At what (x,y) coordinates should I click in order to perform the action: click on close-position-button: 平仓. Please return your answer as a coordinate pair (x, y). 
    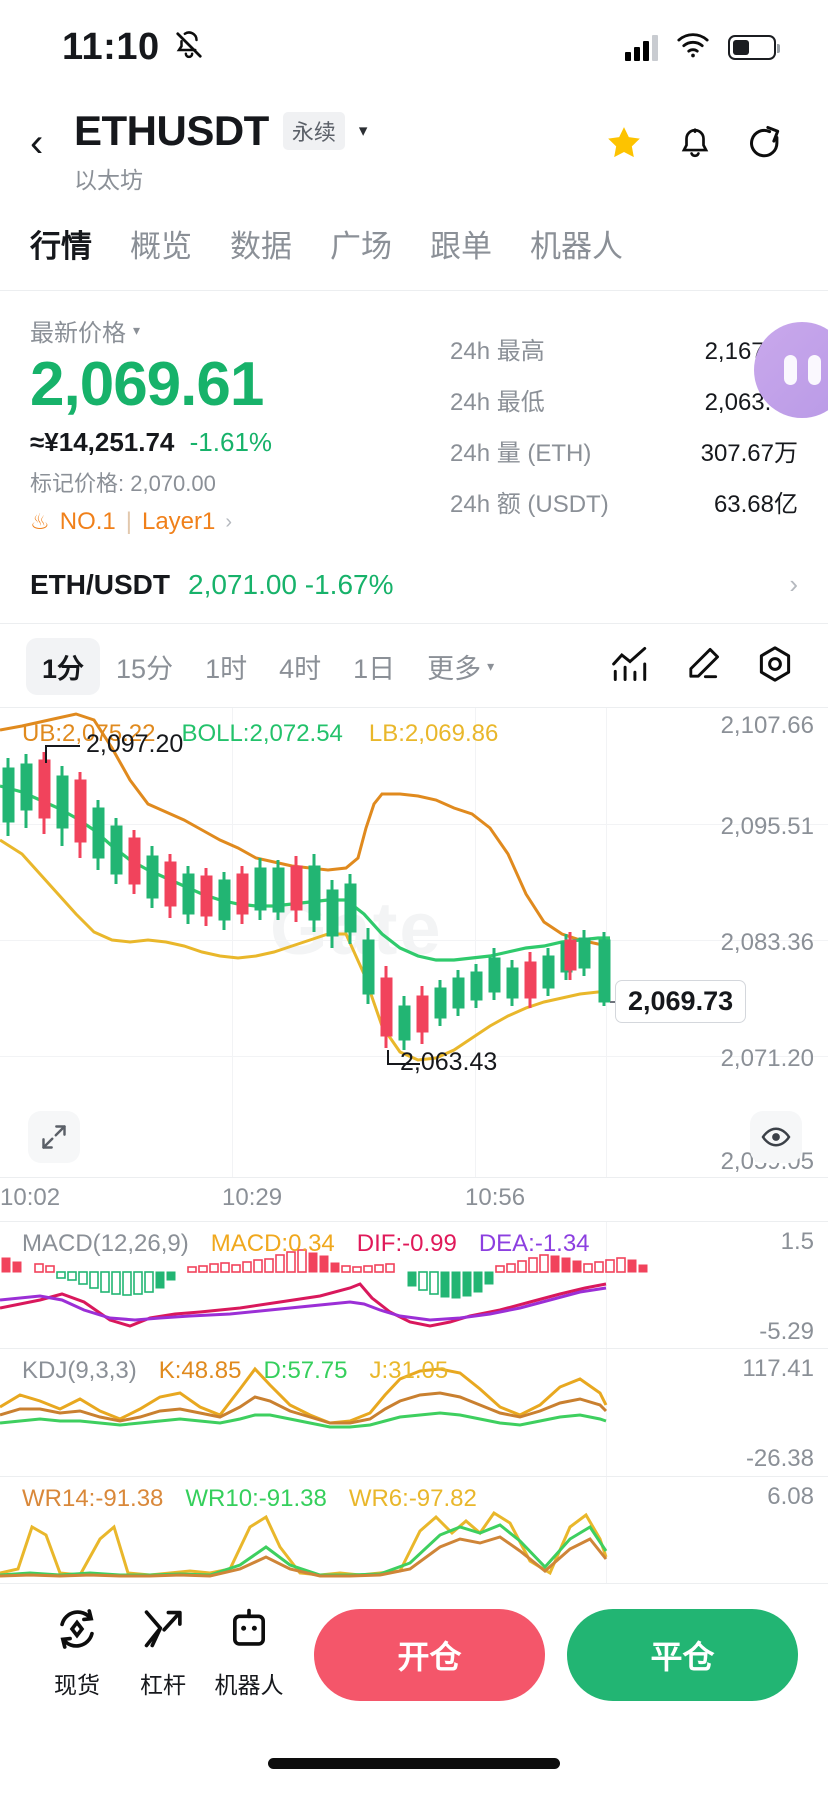
    Looking at the image, I should click on (682, 1655).